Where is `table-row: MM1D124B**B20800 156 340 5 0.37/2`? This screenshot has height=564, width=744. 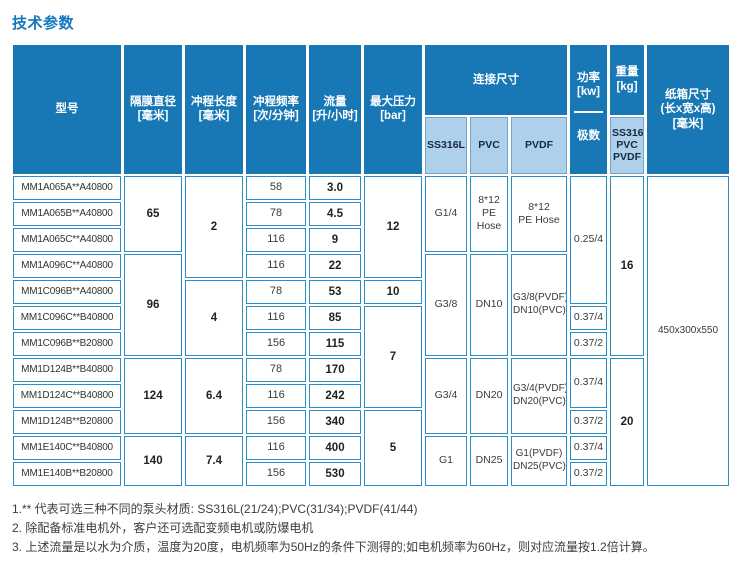 table-row: MM1D124B**B20800 156 340 5 0.37/2 is located at coordinates (371, 447).